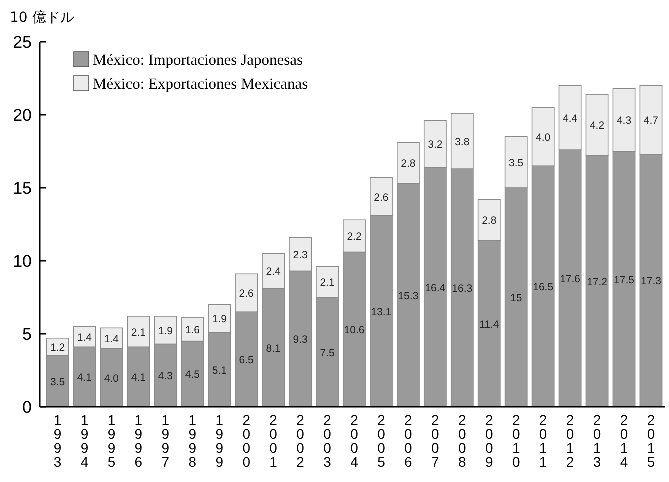 Image resolution: width=669 pixels, height=482 pixels. Describe the element at coordinates (138, 441) in the screenshot. I see `x-tick-label: 1996` at that location.